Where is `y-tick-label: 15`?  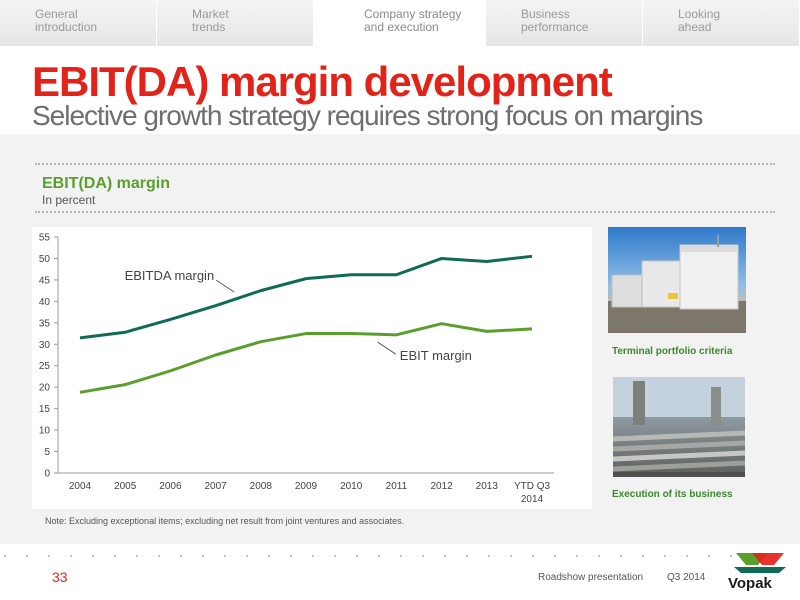
y-tick-label: 15 is located at coordinates (45, 409).